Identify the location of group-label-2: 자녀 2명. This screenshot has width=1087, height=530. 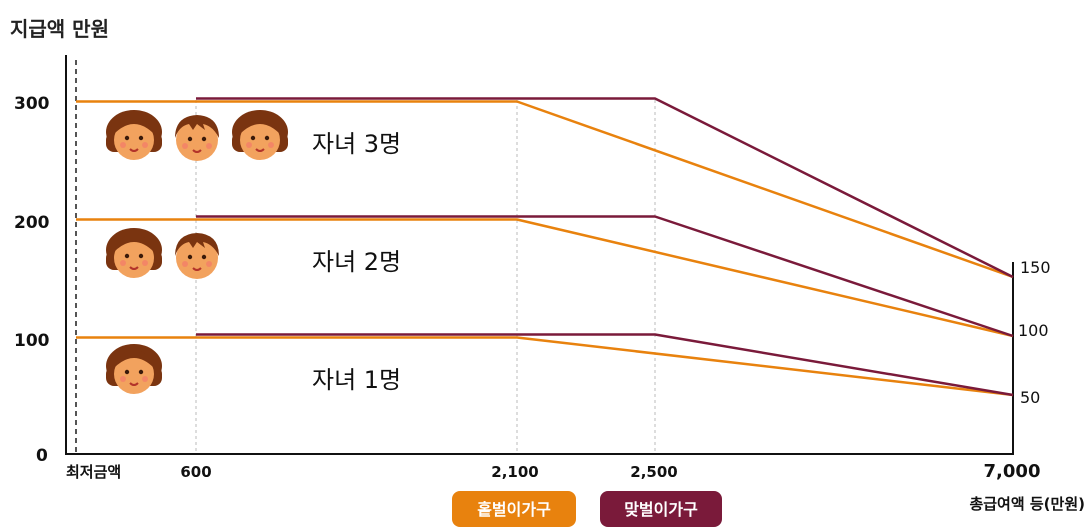
(356, 262).